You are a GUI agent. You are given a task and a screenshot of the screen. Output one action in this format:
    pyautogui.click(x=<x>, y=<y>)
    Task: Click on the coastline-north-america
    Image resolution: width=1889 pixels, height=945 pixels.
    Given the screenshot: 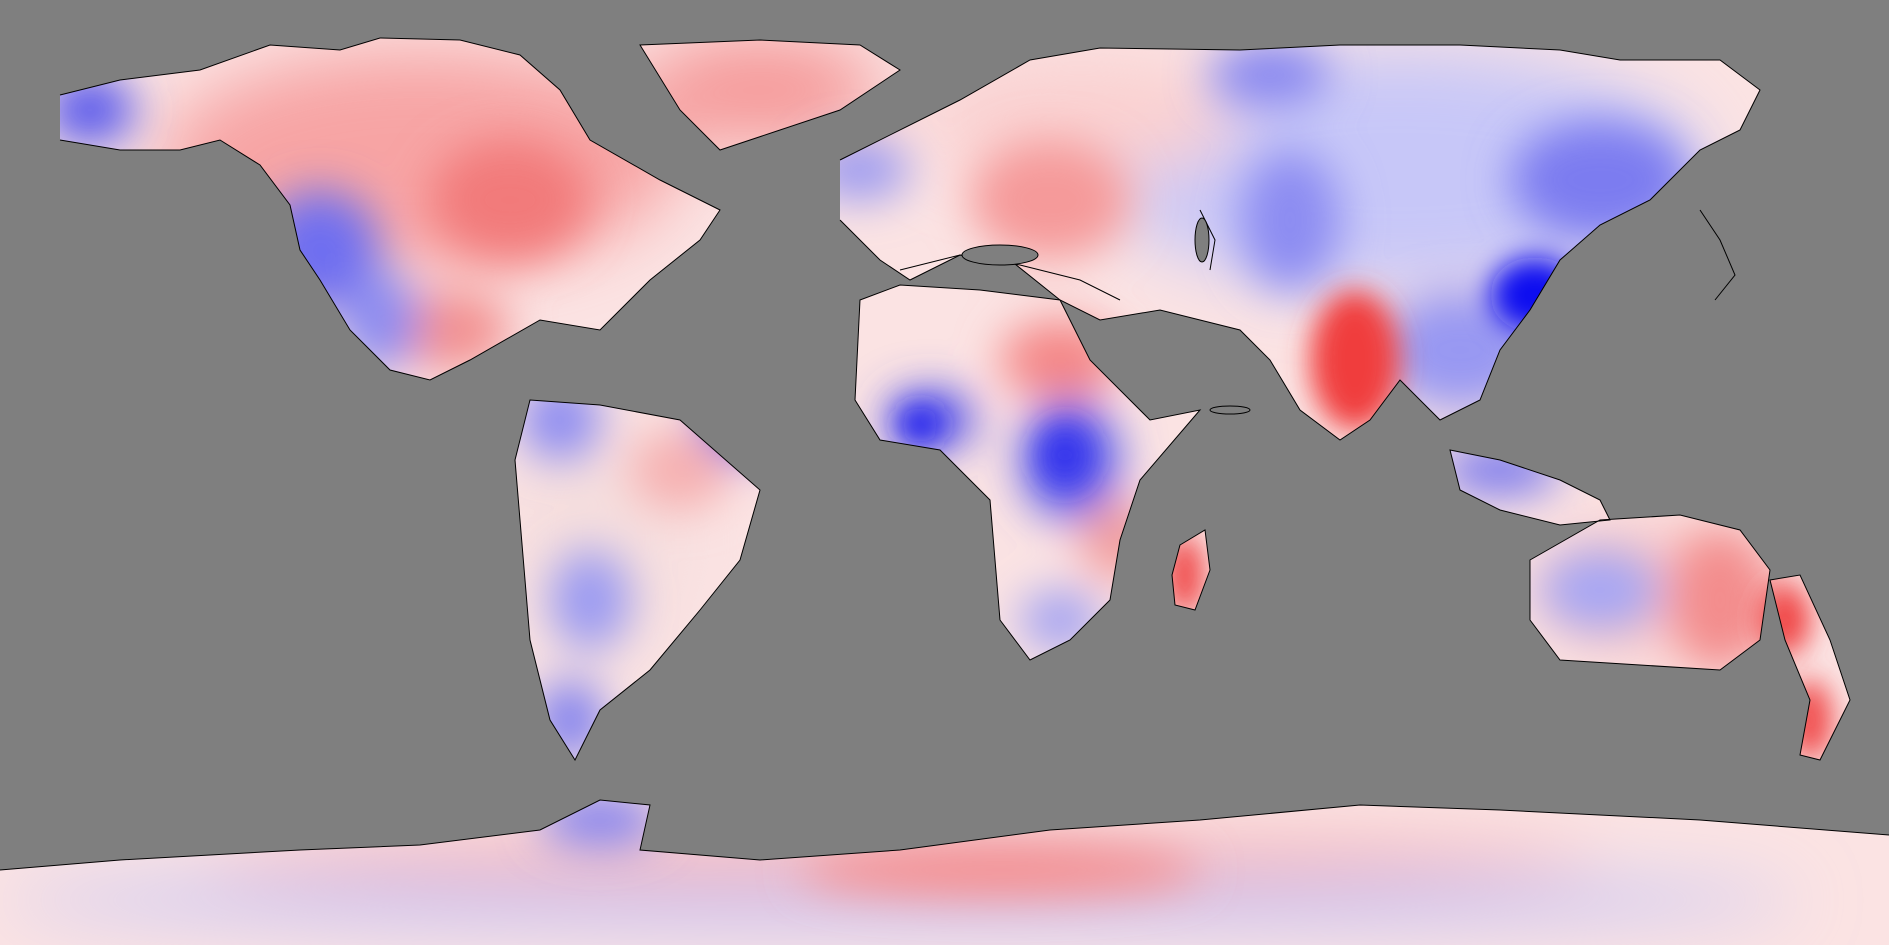 What is the action you would take?
    pyautogui.click(x=390, y=209)
    